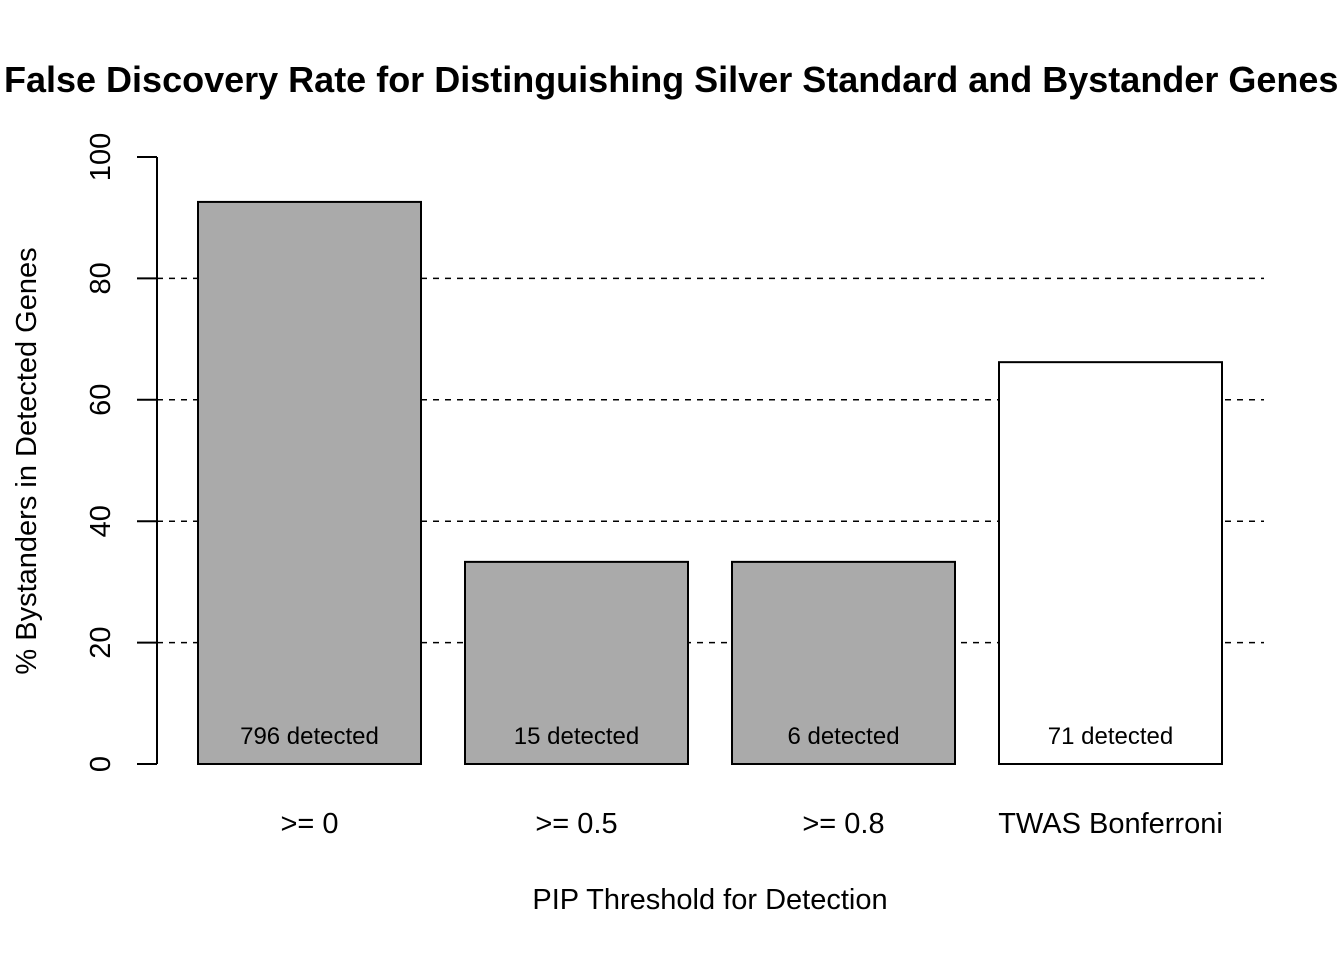  What do you see at coordinates (309, 824) in the screenshot?
I see `x-tick-label-0: >= 0` at bounding box center [309, 824].